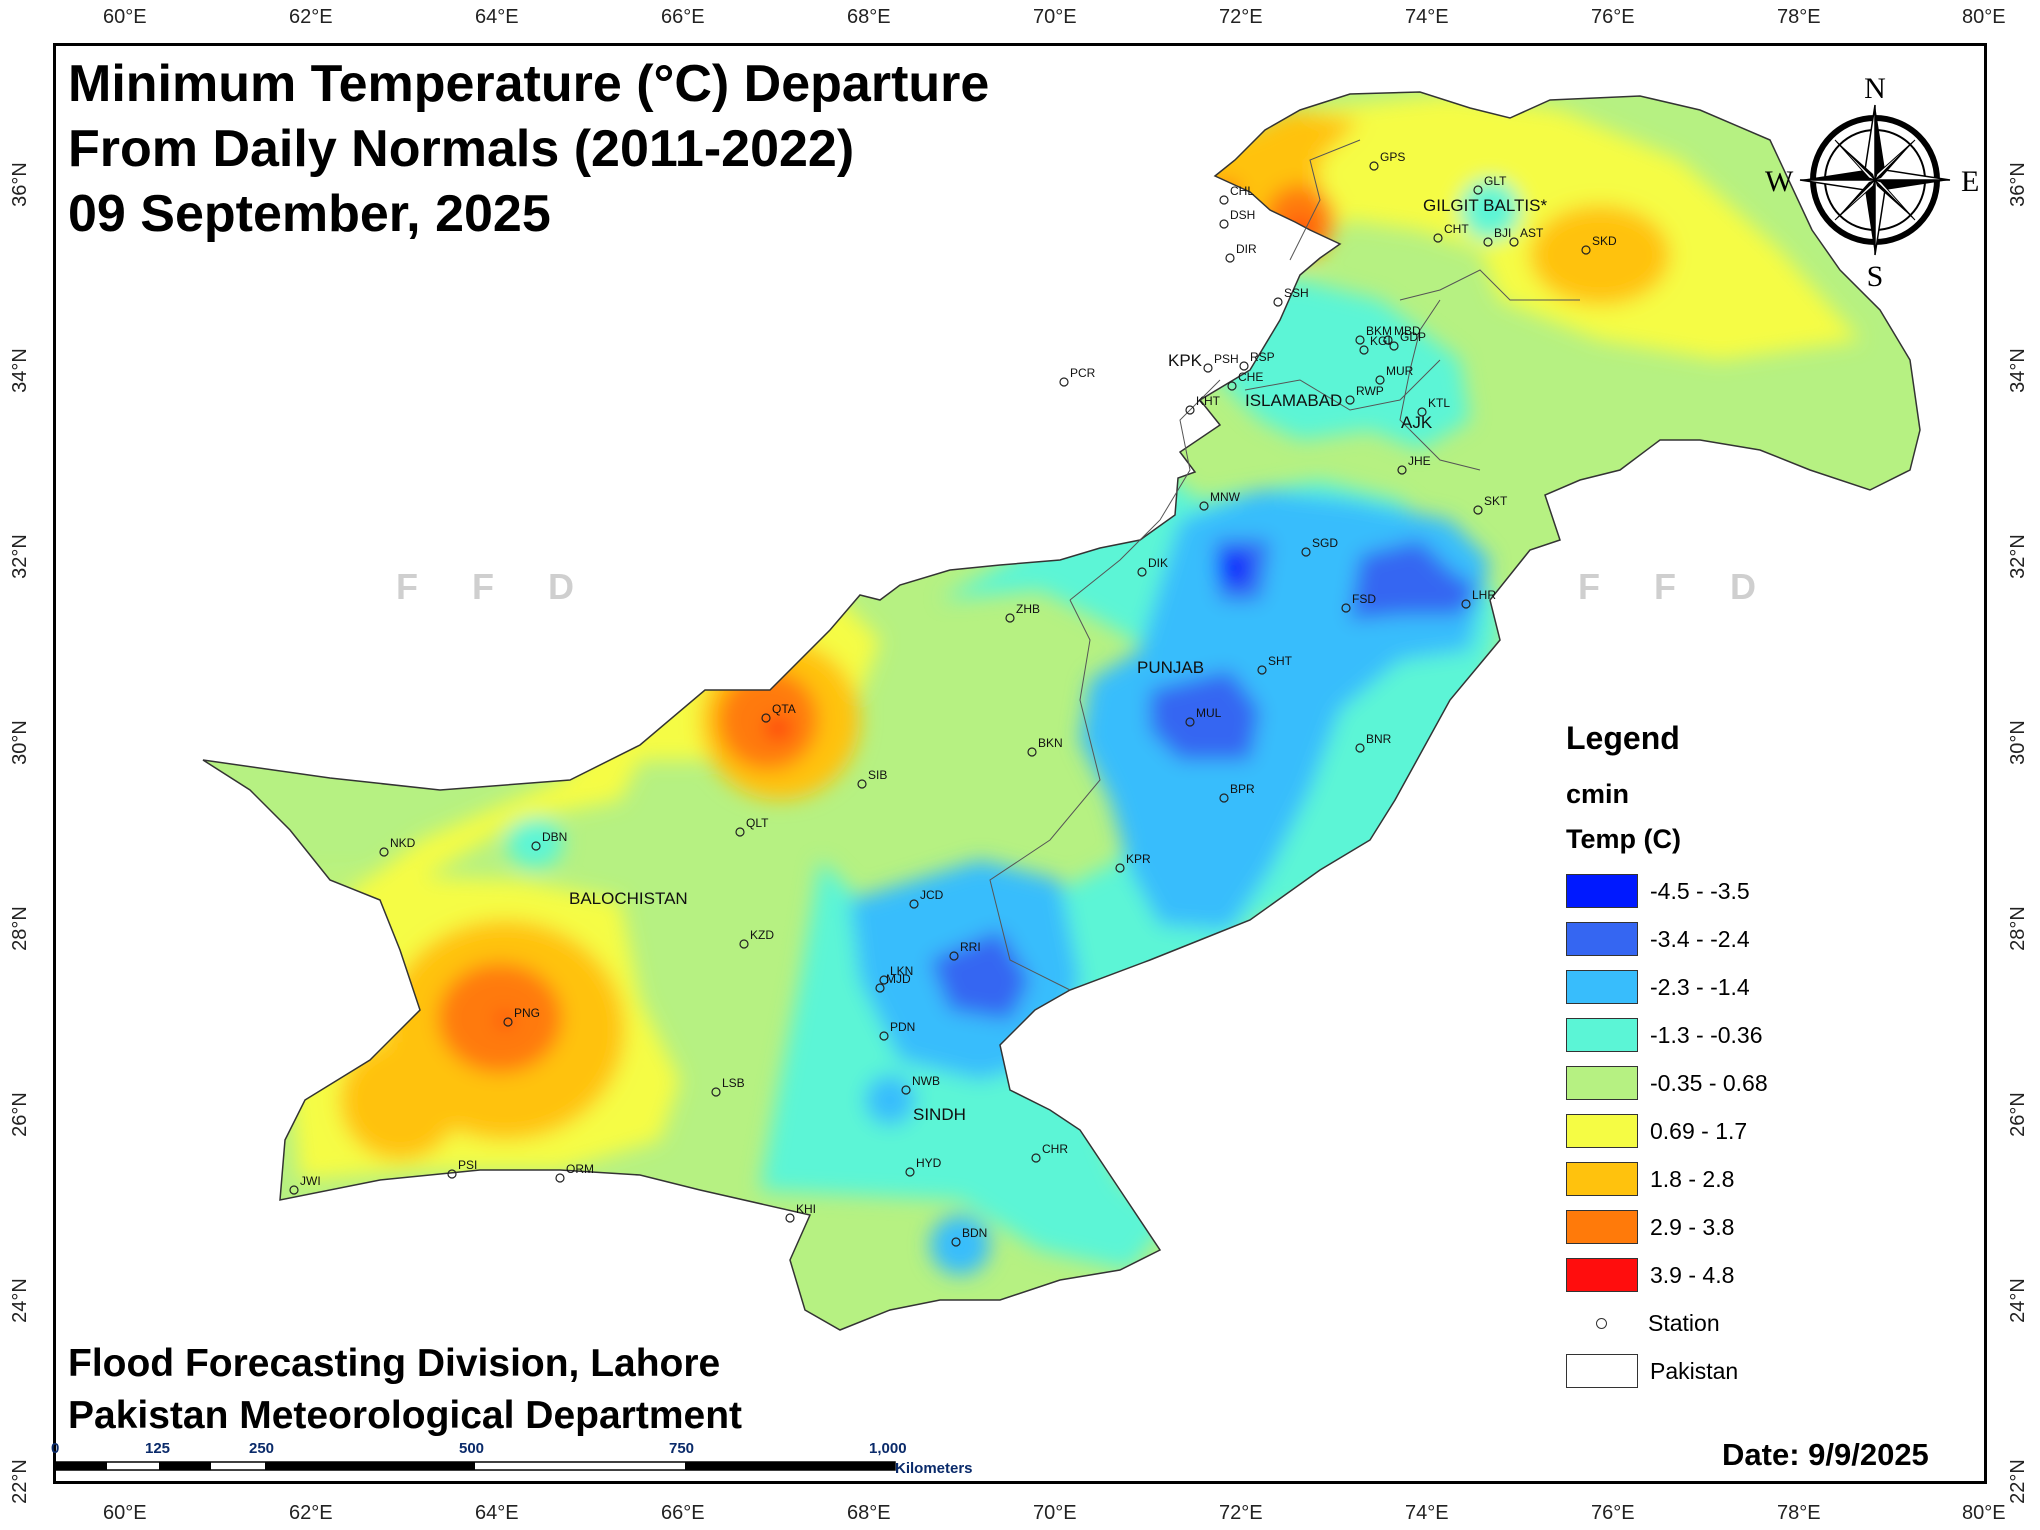 This screenshot has width=2040, height=1530. I want to click on station-label: PDN, so click(902, 1027).